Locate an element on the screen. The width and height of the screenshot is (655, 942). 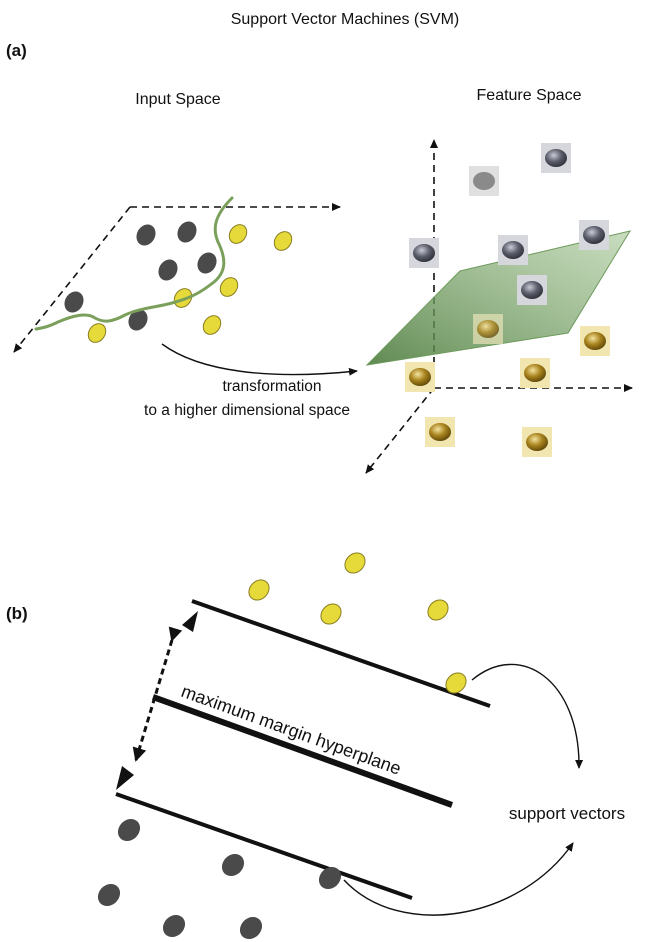
support-vectors-label: support vectors is located at coordinates (567, 813).